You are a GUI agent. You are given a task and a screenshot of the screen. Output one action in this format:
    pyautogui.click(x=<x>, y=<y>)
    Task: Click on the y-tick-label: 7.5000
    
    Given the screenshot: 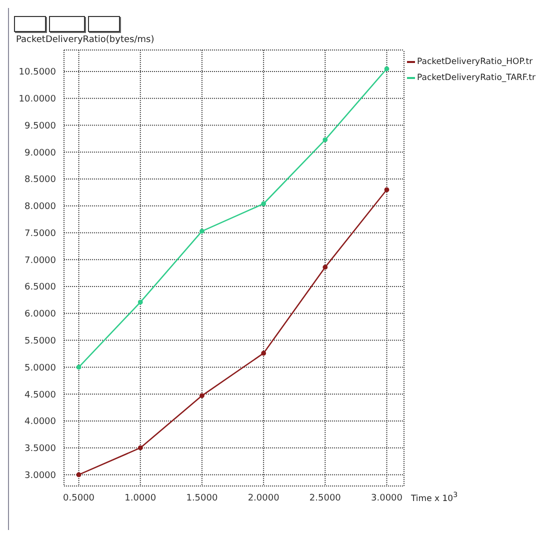 What is the action you would take?
    pyautogui.click(x=40, y=233)
    